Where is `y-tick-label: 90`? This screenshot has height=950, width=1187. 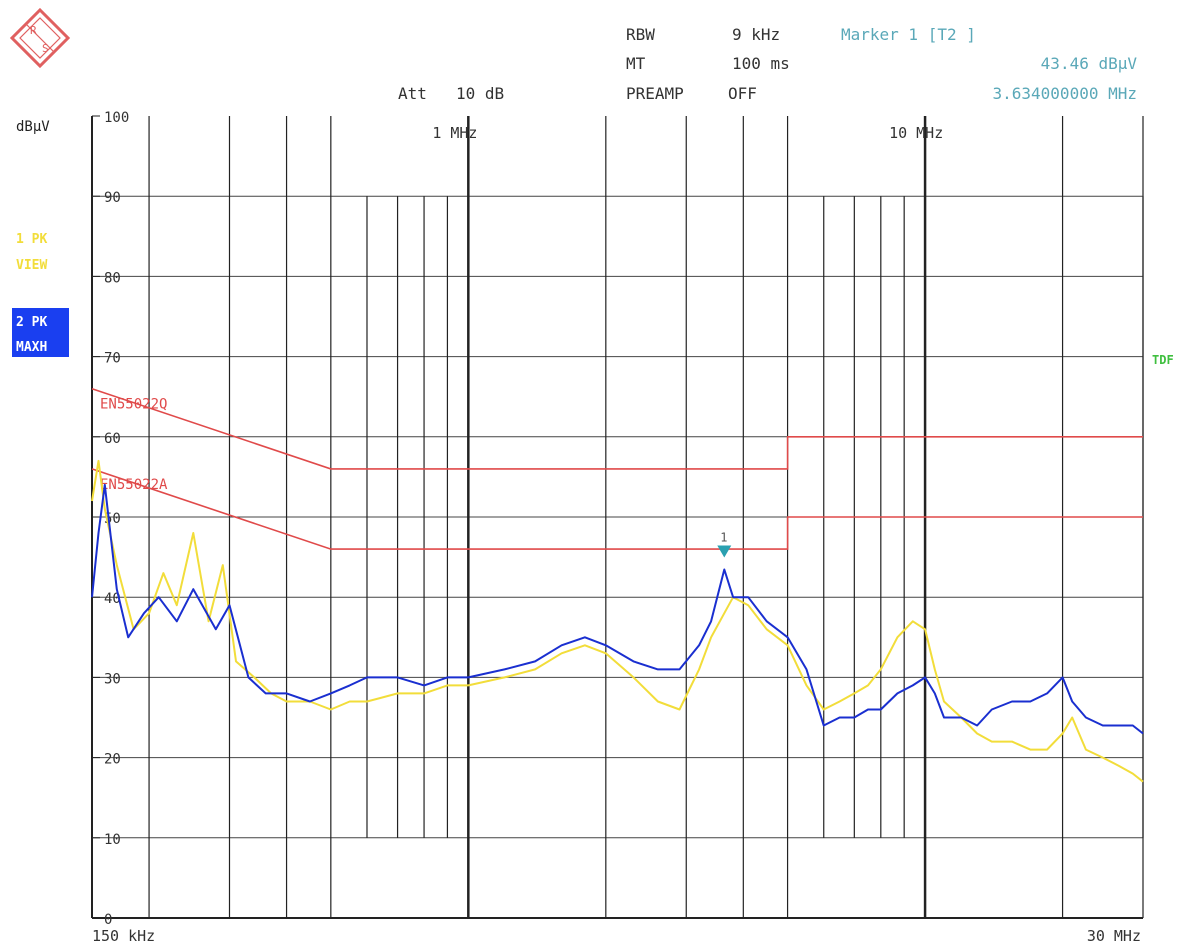 y-tick-label: 90 is located at coordinates (112, 198).